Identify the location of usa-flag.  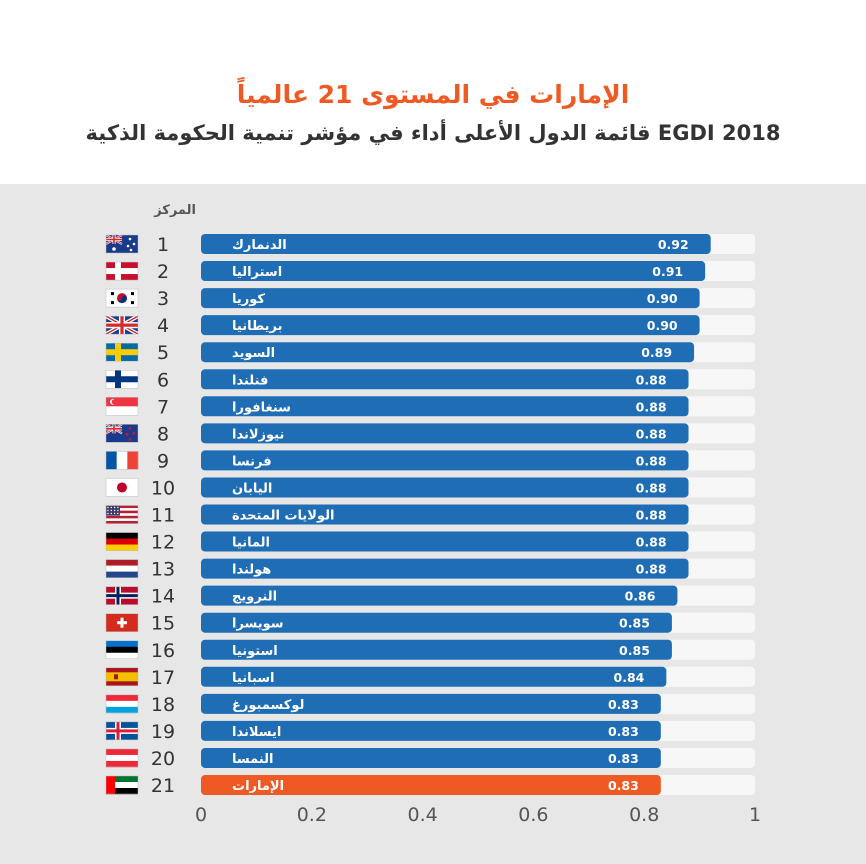
(122, 514).